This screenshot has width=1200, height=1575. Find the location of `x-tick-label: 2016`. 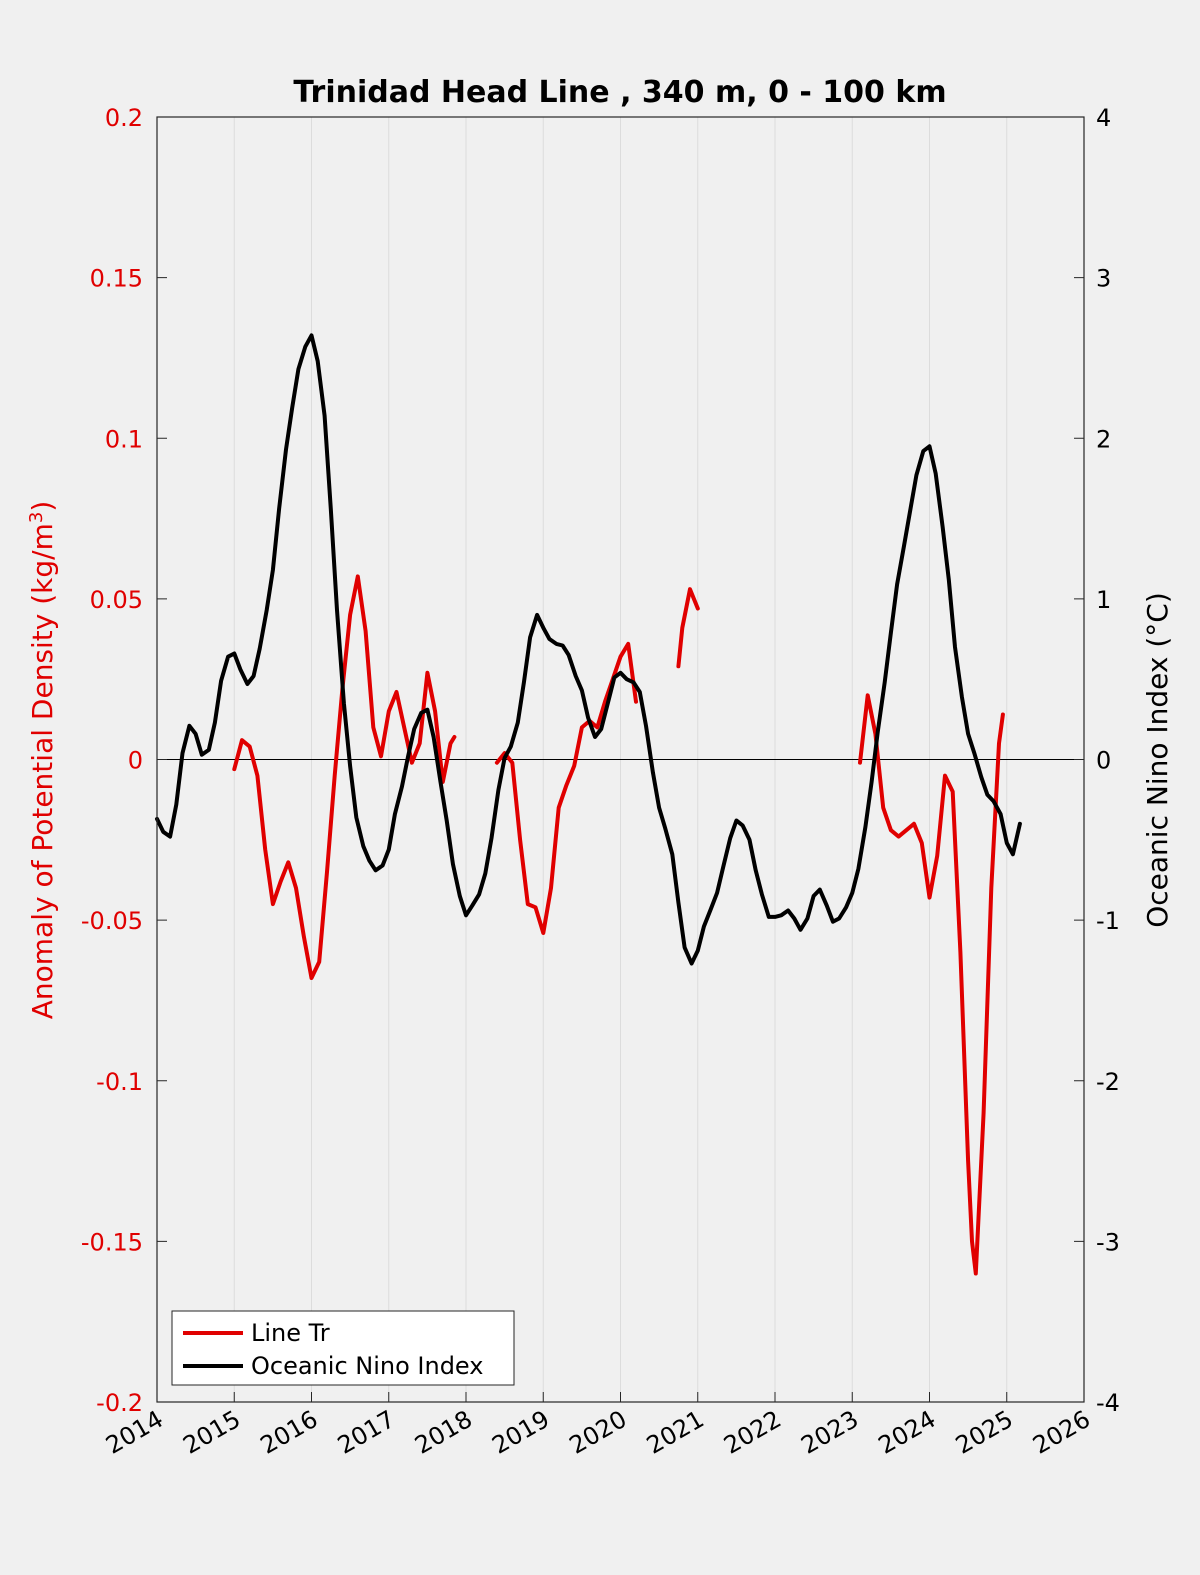

x-tick-label: 2016 is located at coordinates (289, 1432).